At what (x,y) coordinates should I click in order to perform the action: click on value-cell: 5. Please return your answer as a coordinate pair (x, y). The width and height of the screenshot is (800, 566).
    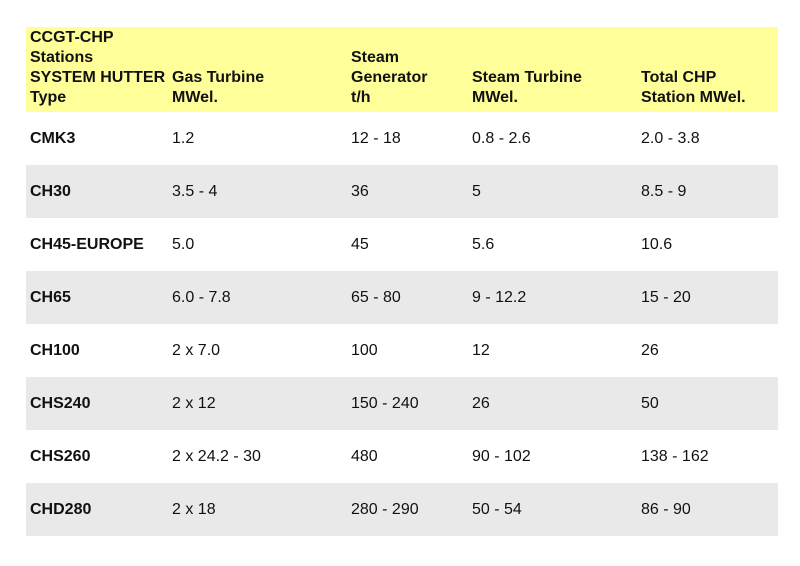
    Looking at the image, I should click on (476, 191).